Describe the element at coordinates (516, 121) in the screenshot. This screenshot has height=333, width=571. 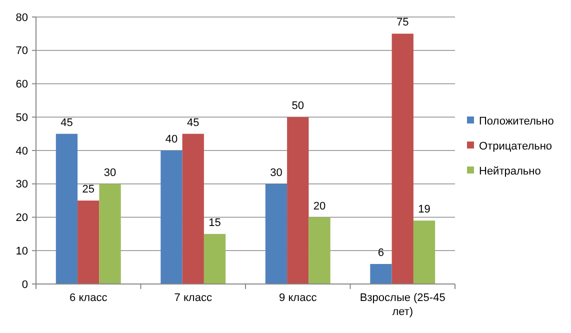
I see `legend-label: Положительно` at that location.